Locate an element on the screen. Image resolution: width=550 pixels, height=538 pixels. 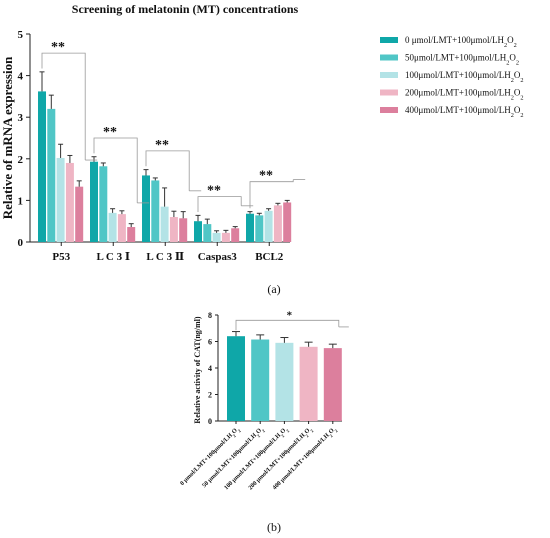
chart-a-legend-label: 0 μmol/LMT+100μmol/LH2O2 is located at coordinates (461, 42).